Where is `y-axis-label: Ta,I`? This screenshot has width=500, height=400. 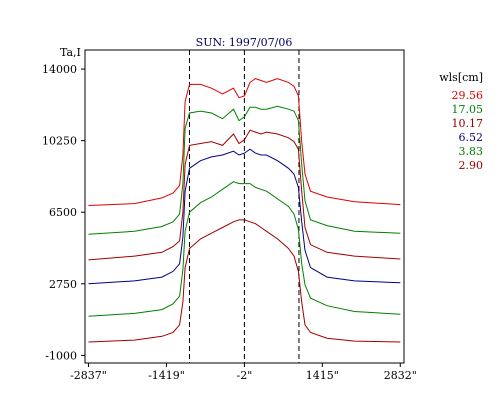
y-axis-label: Ta,I is located at coordinates (70, 52).